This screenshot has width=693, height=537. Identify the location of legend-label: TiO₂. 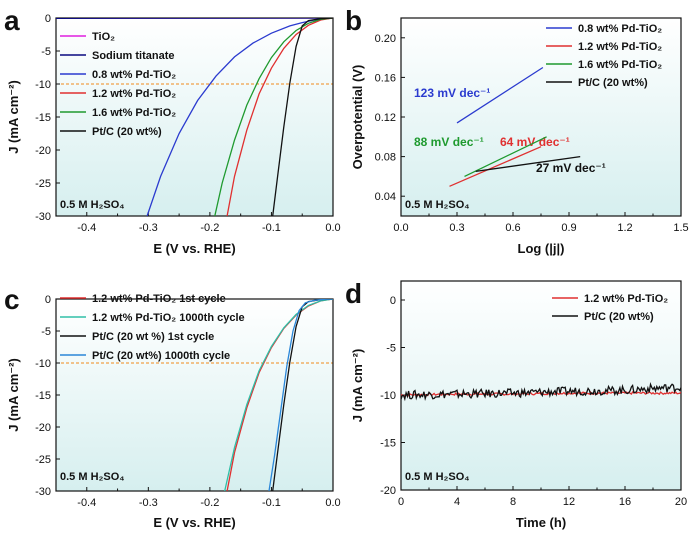
(103, 37).